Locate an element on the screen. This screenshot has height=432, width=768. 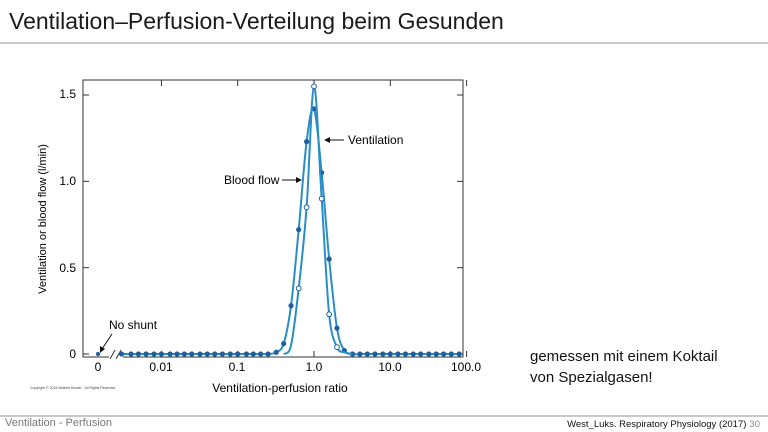
ventilation-arrowhead is located at coordinates (327, 140).